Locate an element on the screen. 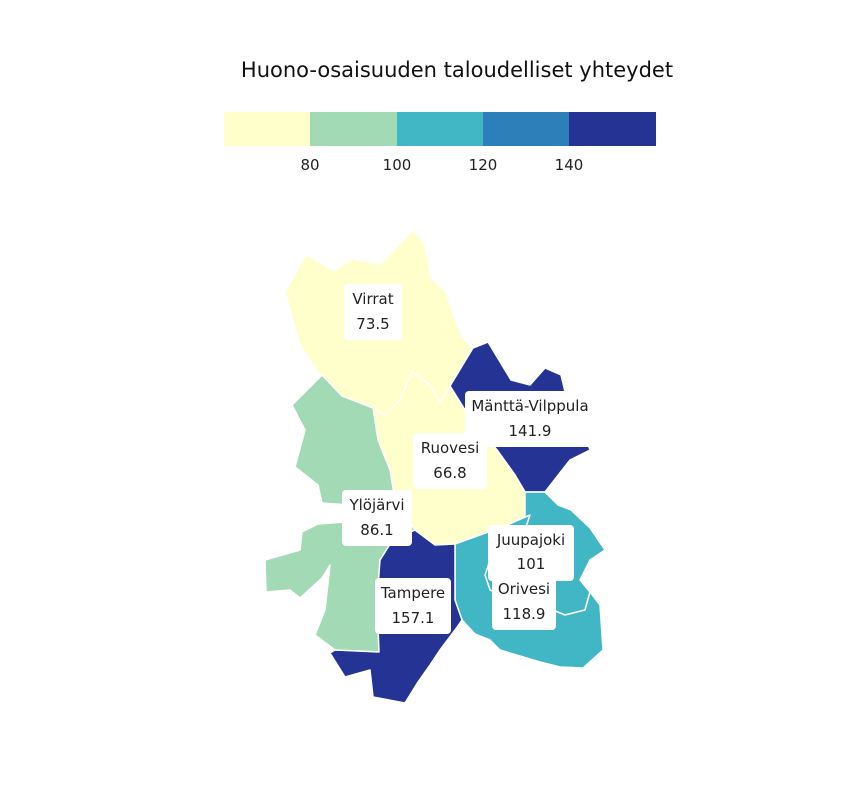 The height and width of the screenshot is (792, 864). region-label-virrat: Virrat 73.5 is located at coordinates (373, 312).